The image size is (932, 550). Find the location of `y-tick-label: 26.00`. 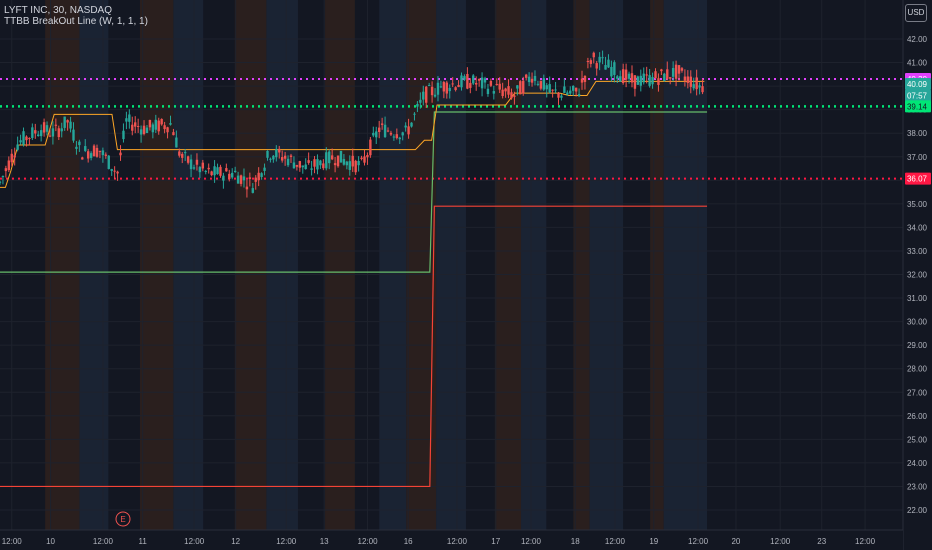

y-tick-label: 26.00 is located at coordinates (917, 416).